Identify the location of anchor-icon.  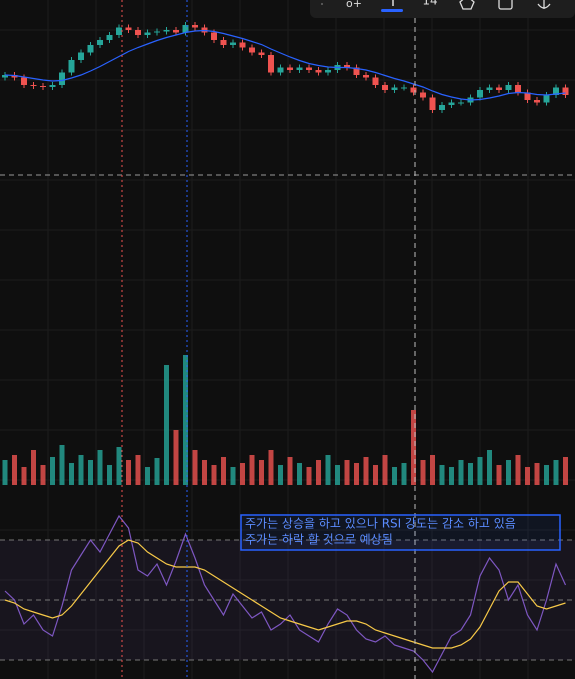
(544, 4).